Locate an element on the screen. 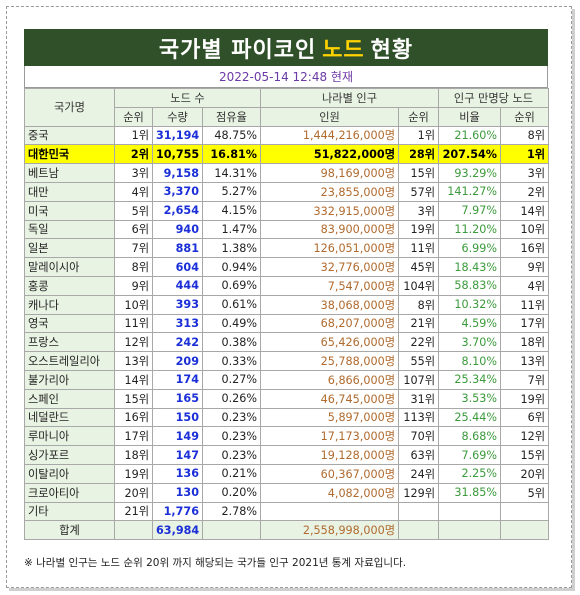 The height and width of the screenshot is (595, 580). pop-rank-cell: 107위 is located at coordinates (418, 379).